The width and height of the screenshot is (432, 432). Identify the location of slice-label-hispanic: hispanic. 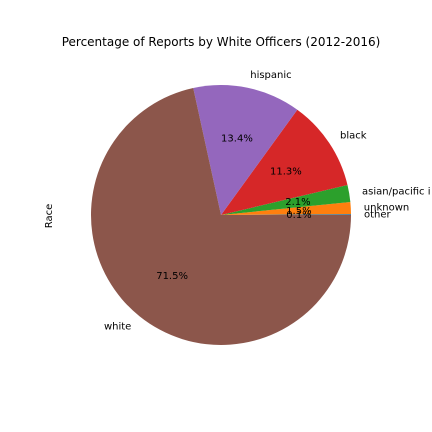
(270, 75).